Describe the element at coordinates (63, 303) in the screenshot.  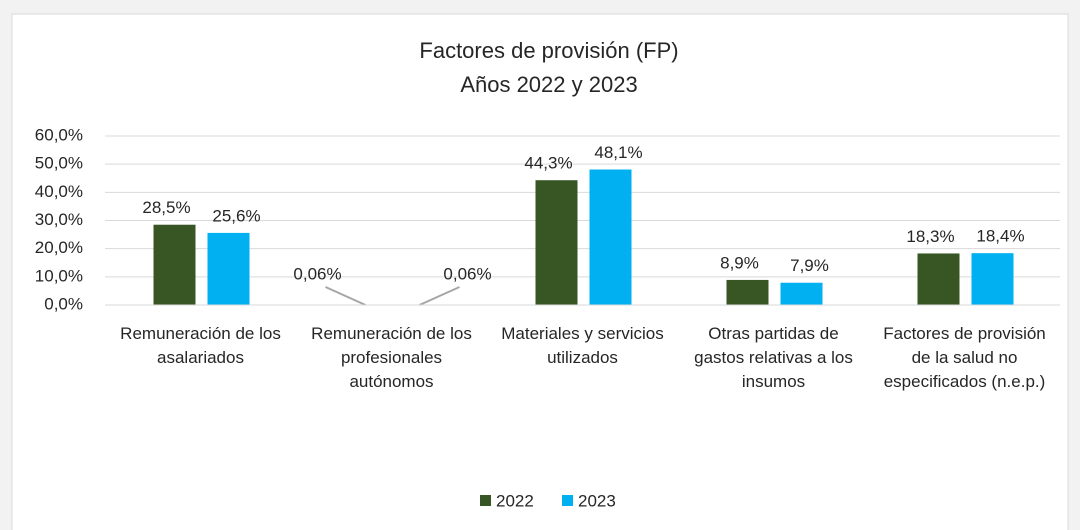
I see `y-tick-label: 0,0%` at that location.